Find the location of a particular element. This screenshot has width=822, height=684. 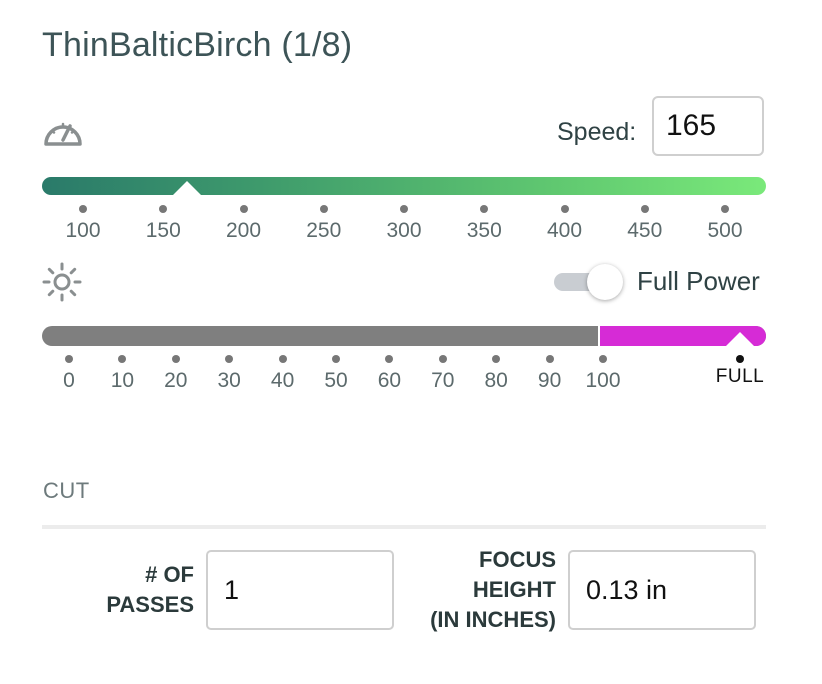

speed-tick: 250 is located at coordinates (324, 224).